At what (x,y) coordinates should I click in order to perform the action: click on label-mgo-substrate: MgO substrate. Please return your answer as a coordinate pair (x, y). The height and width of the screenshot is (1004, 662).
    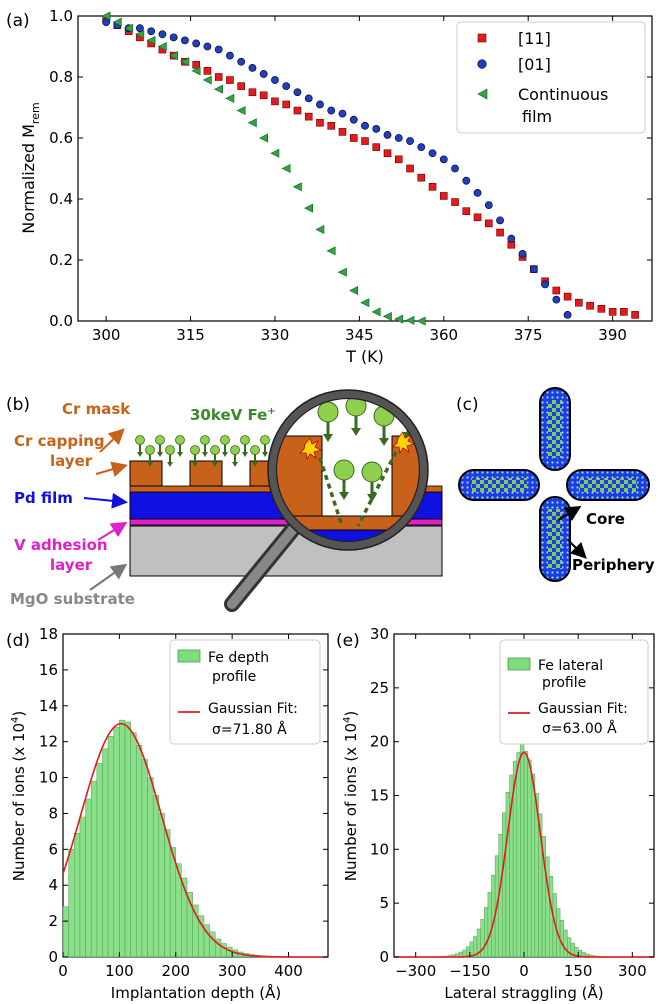
    Looking at the image, I should click on (72, 599).